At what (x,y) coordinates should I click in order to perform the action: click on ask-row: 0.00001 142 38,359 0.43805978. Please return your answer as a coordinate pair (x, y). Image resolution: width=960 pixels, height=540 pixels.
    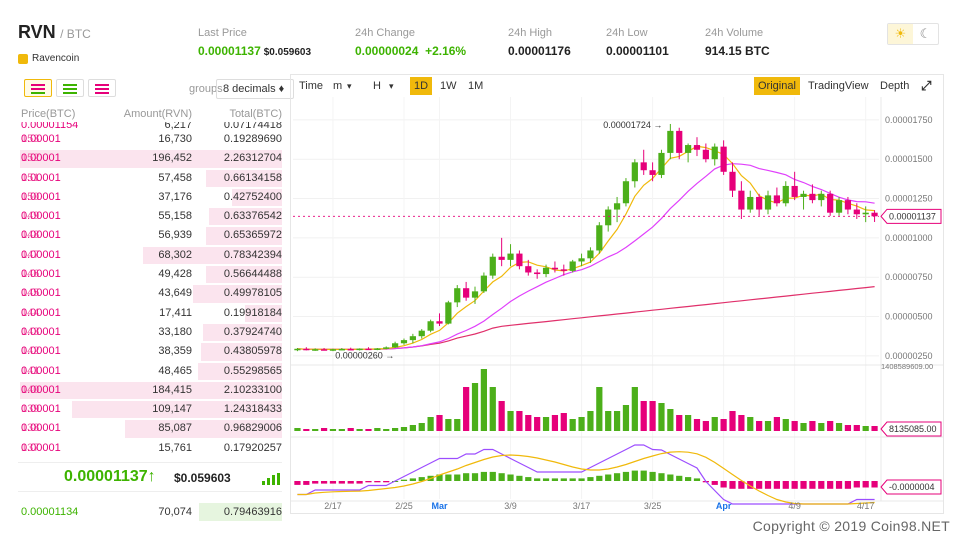
    Looking at the image, I should click on (150, 351).